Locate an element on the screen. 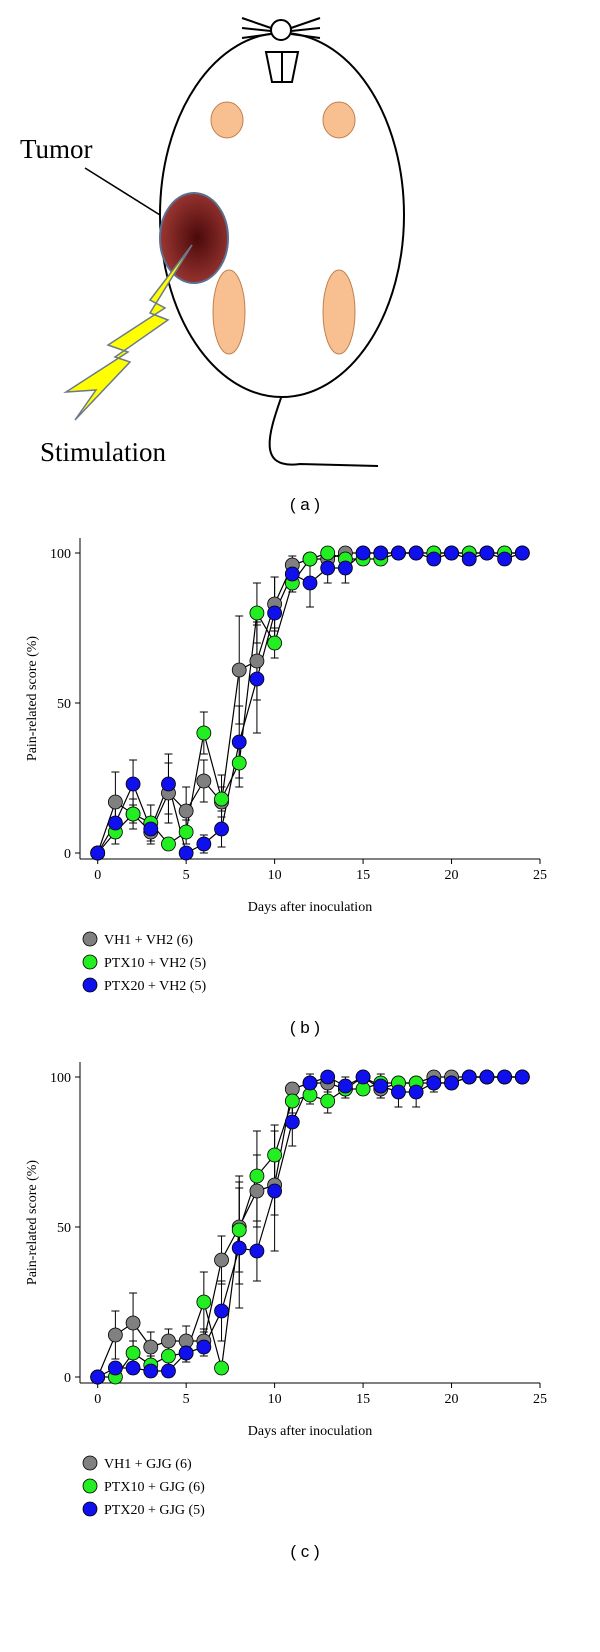 The width and height of the screenshot is (600, 1652). x-tick-label: 15 is located at coordinates (363, 875).